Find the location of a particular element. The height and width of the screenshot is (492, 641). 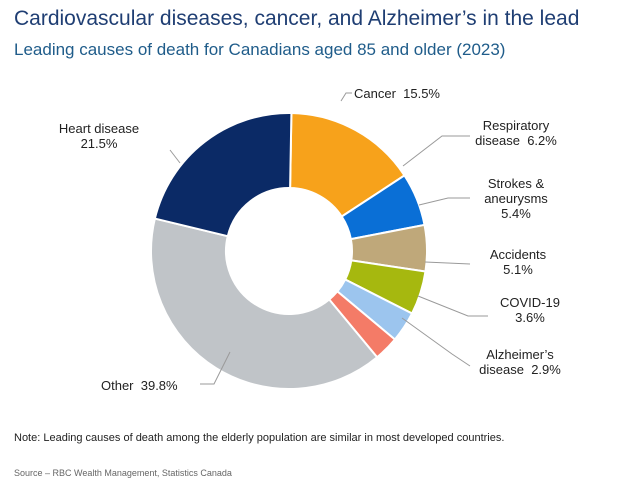

slice-label-line: Cancer 15.5% is located at coordinates (397, 93).